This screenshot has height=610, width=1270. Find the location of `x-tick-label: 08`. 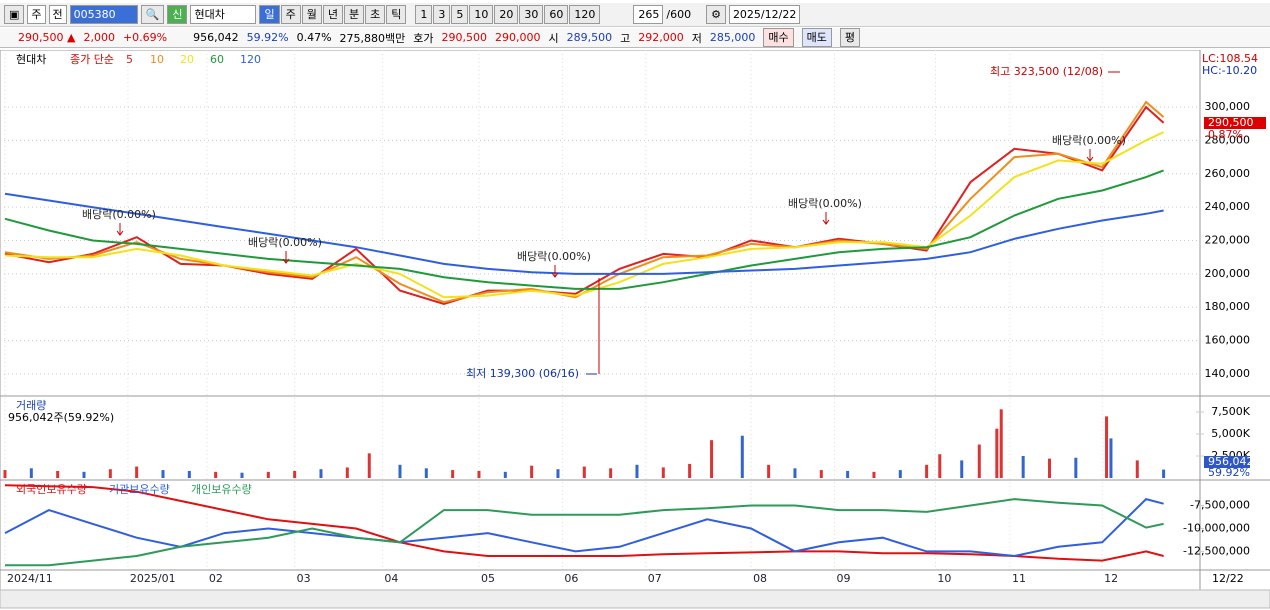

x-tick-label: 08 is located at coordinates (760, 578).